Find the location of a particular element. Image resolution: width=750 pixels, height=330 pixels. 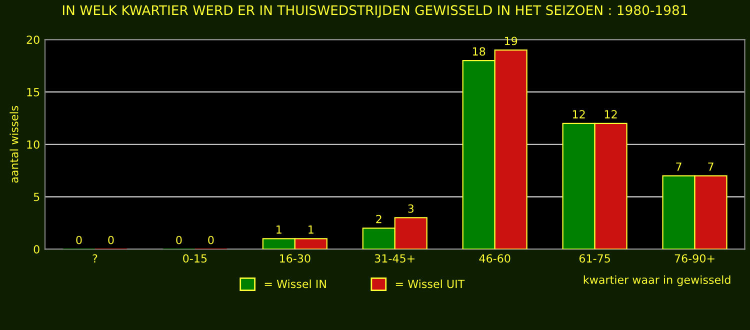

y-tick-label: 5 is located at coordinates (37, 197).